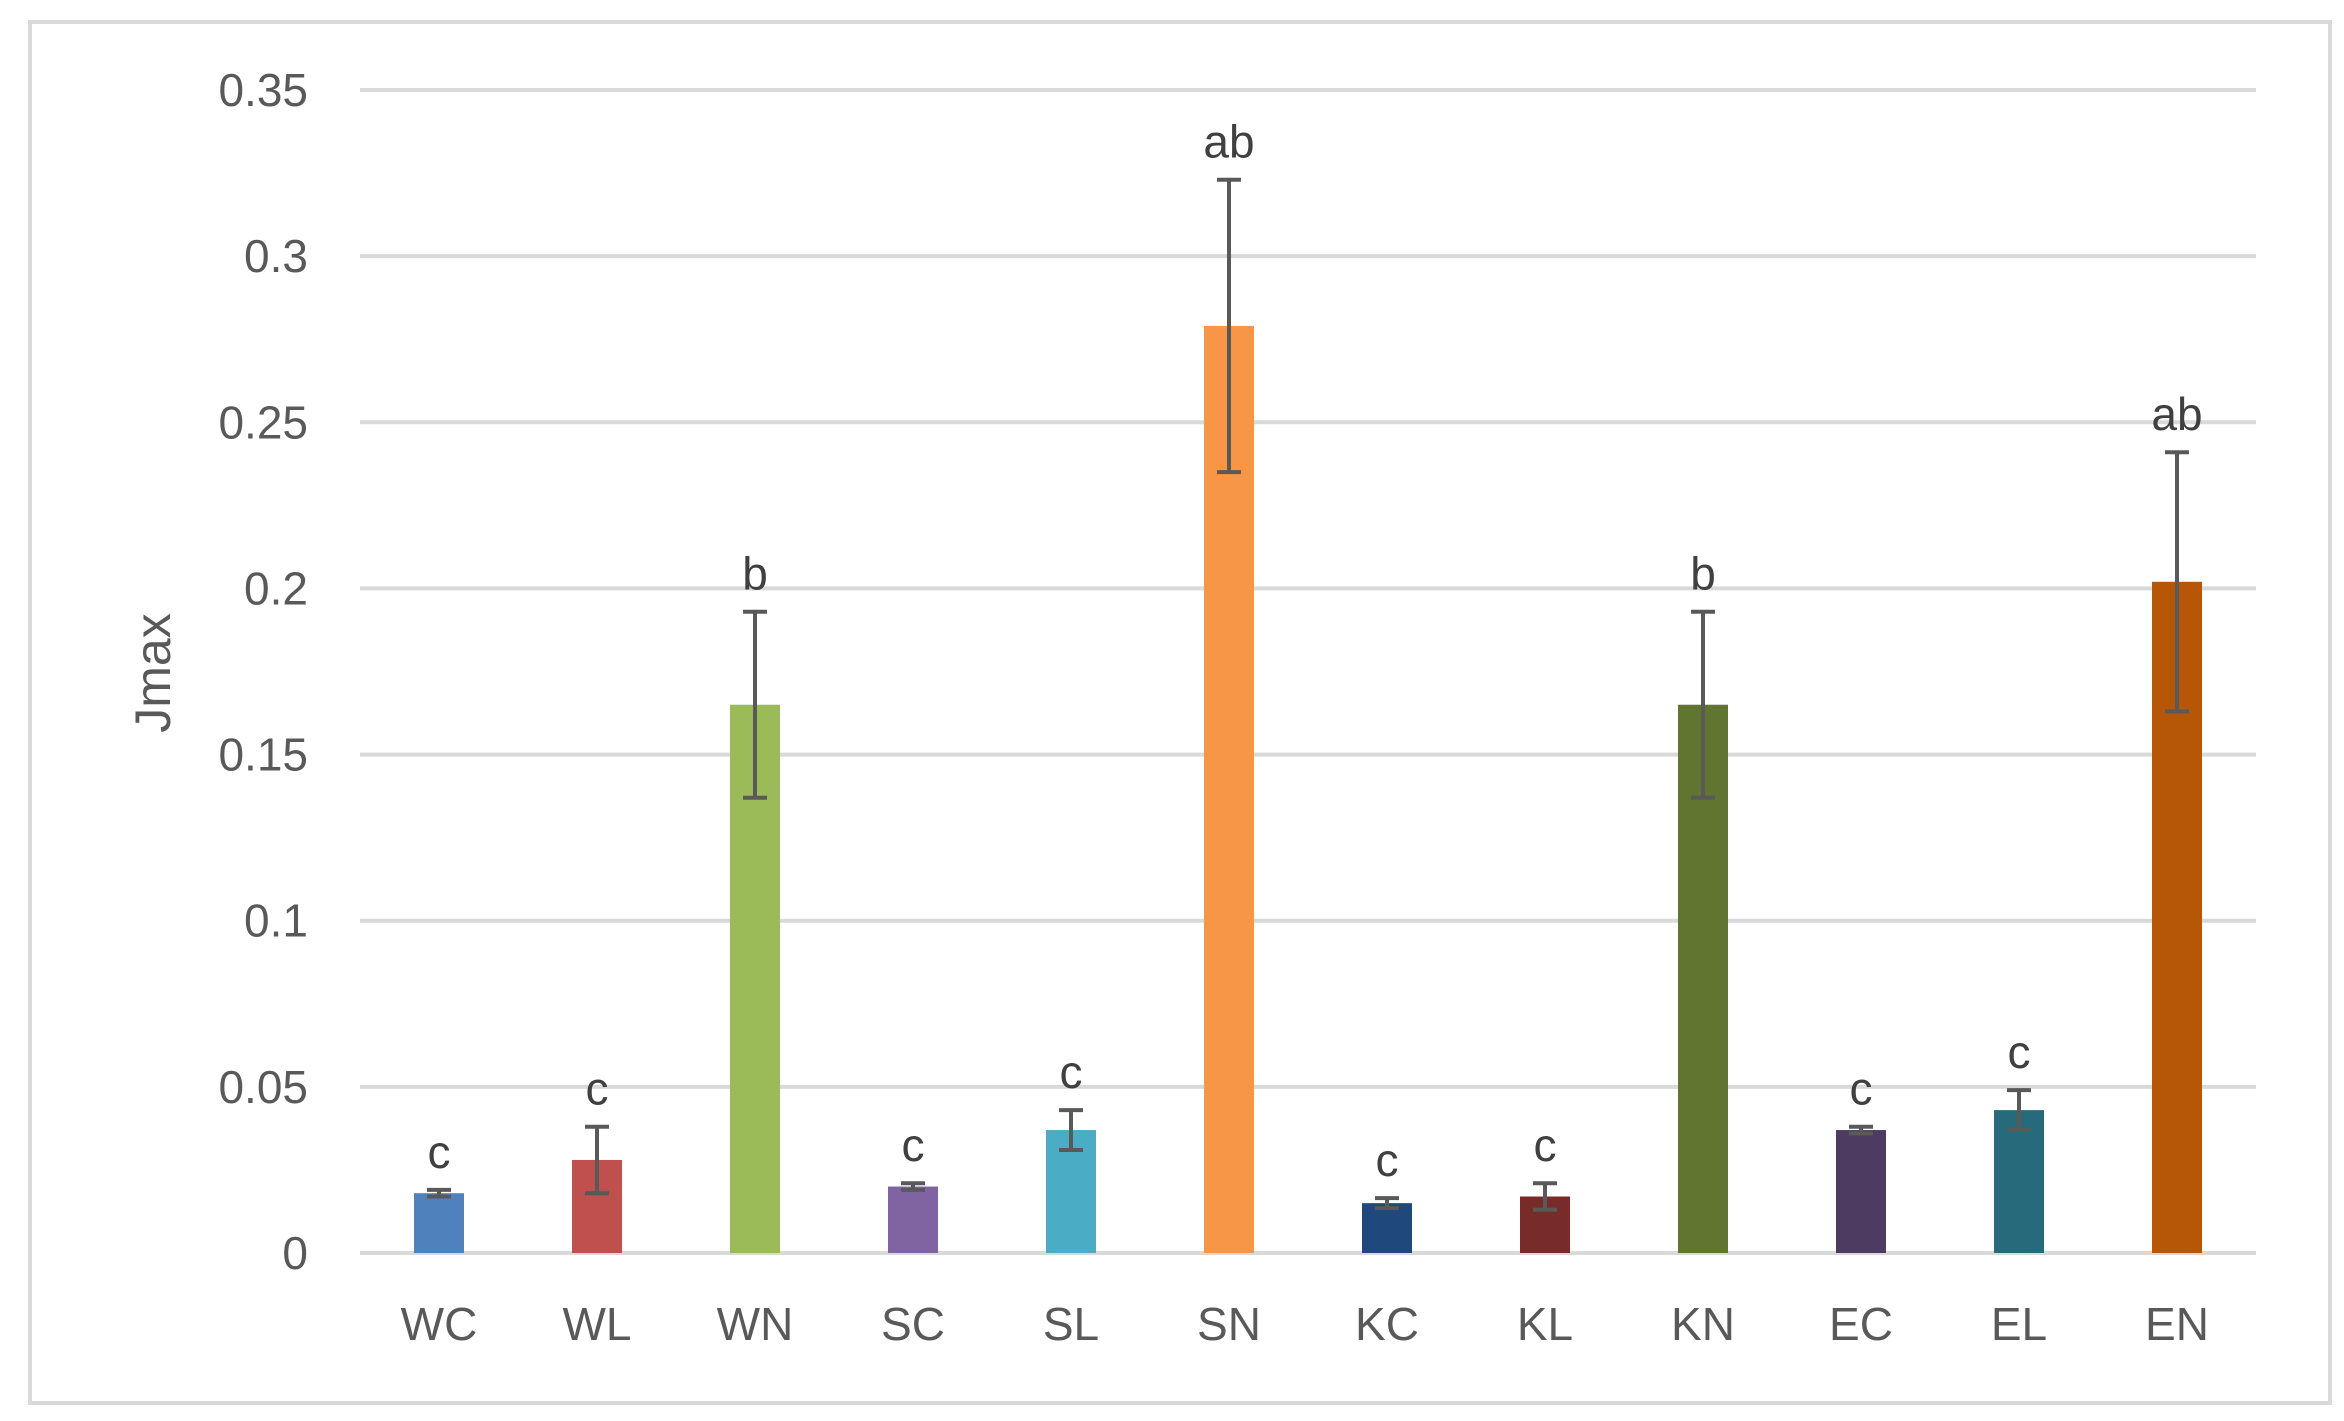  What do you see at coordinates (1861, 1324) in the screenshot?
I see `x-tick-label-ec: EC` at bounding box center [1861, 1324].